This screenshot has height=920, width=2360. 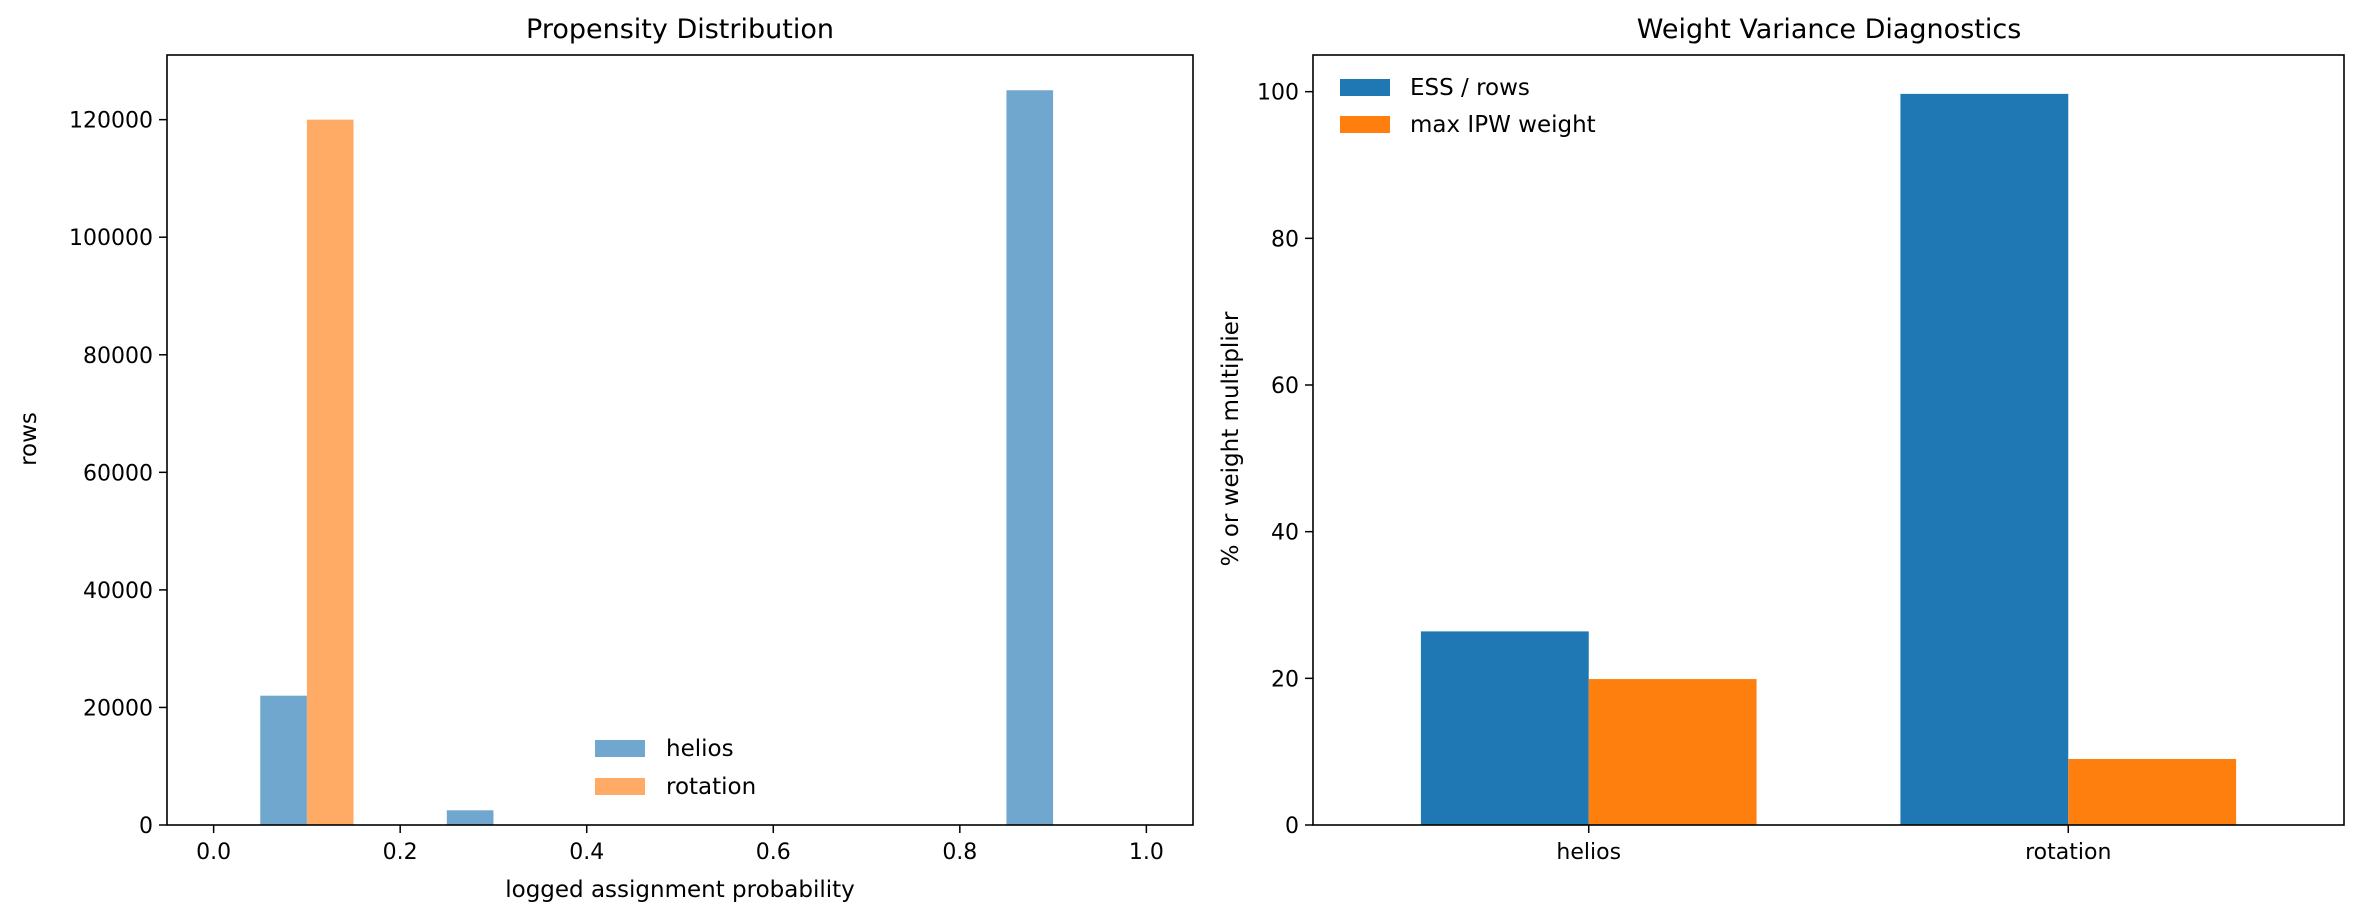 What do you see at coordinates (700, 749) in the screenshot?
I see `legend-label: helios` at bounding box center [700, 749].